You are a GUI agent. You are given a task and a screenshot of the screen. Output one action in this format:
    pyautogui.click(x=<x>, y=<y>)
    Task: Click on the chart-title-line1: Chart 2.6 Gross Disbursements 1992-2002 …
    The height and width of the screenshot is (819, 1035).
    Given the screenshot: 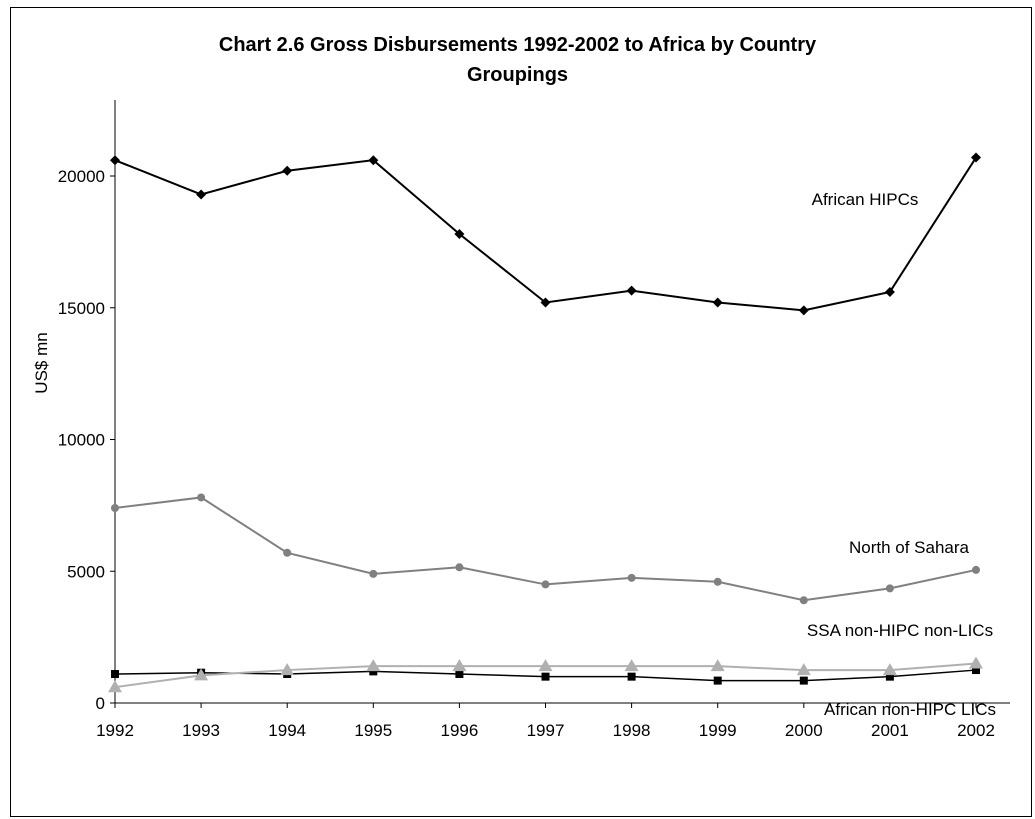 What is the action you would take?
    pyautogui.click(x=517, y=45)
    